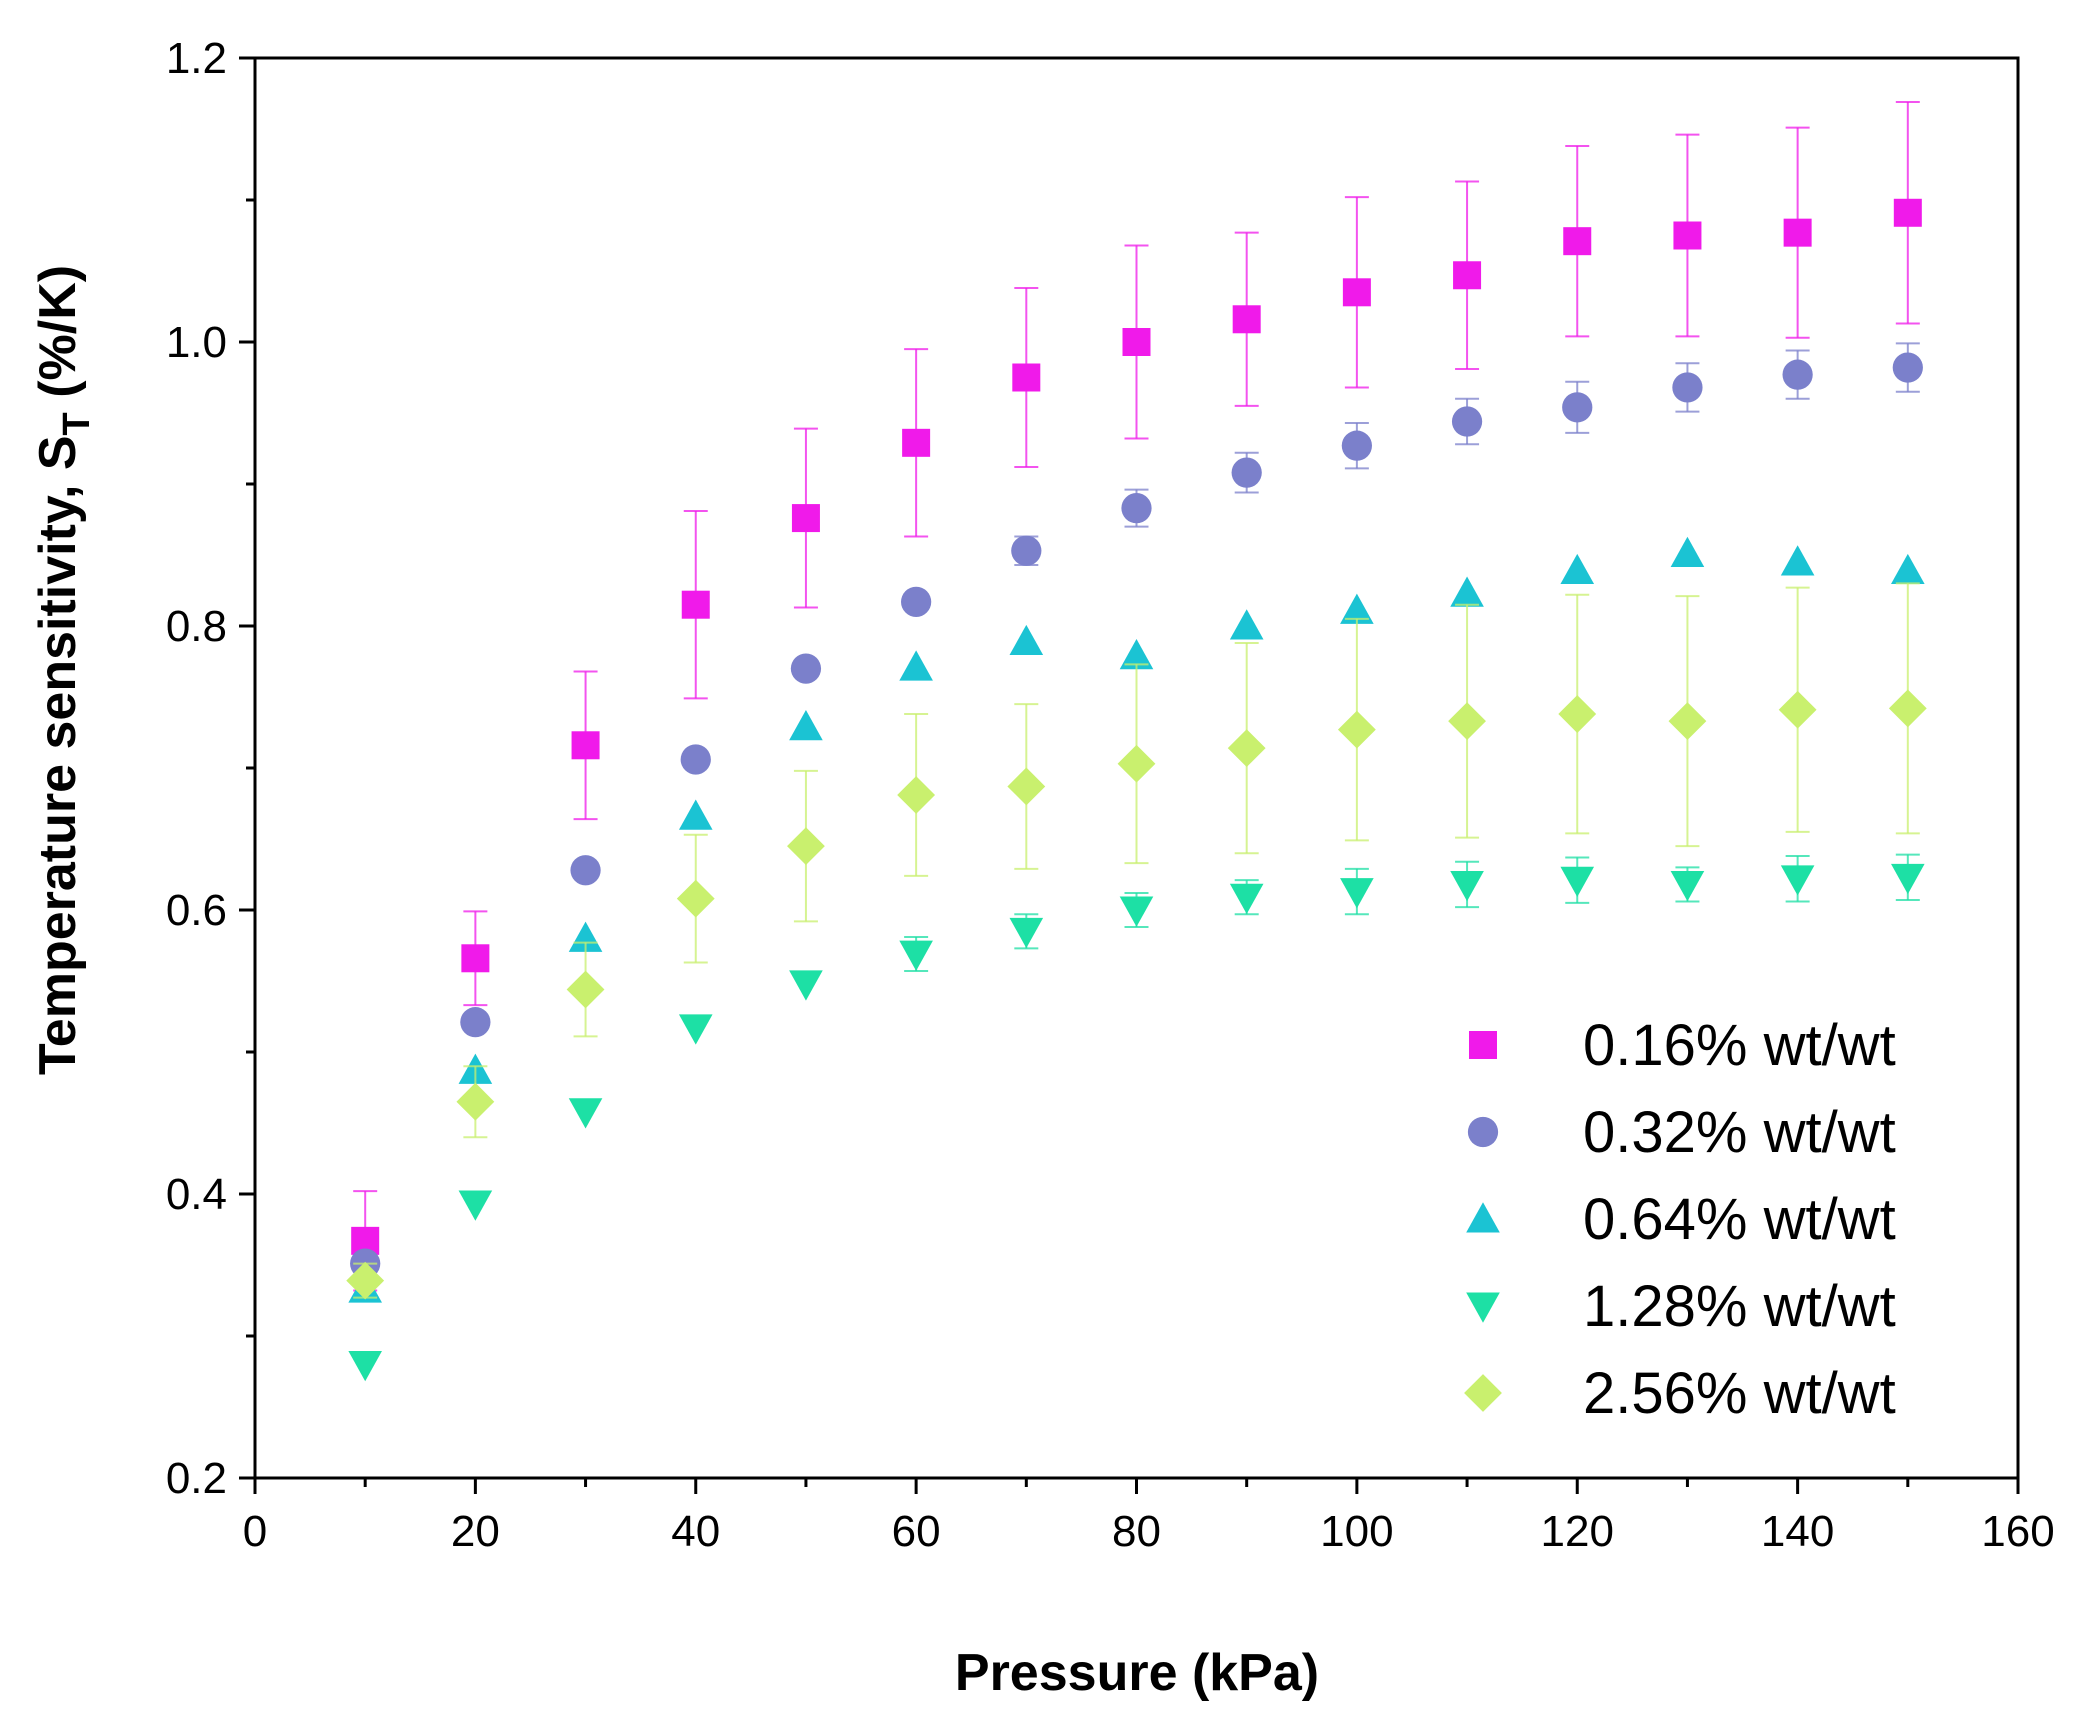 This screenshot has width=2090, height=1726. I want to click on x-tick-label: 60, so click(916, 1531).